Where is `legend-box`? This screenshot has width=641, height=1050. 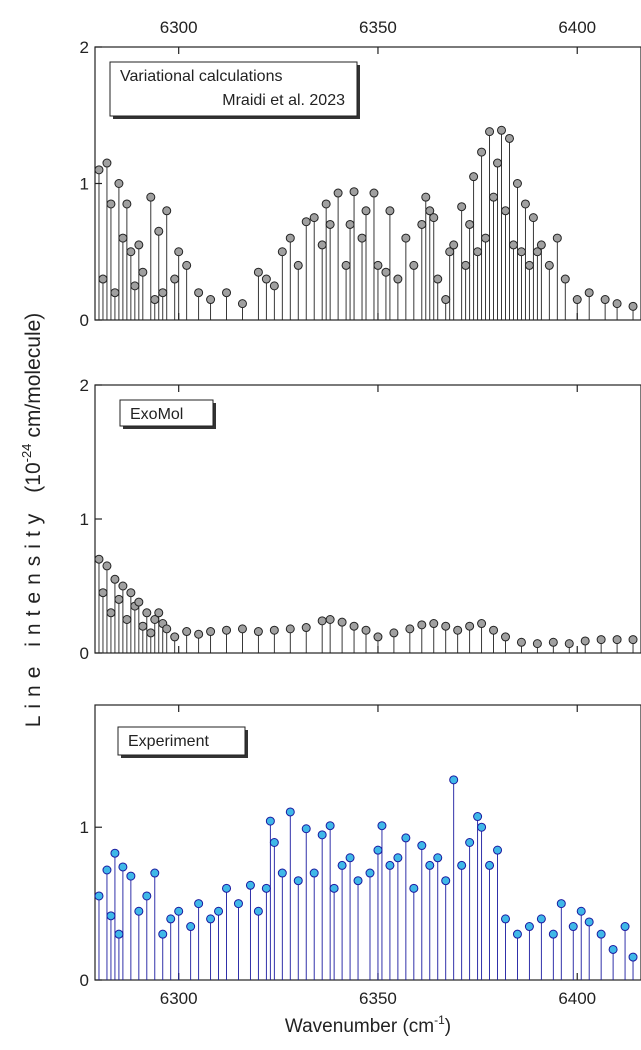 legend-box is located at coordinates (233, 89).